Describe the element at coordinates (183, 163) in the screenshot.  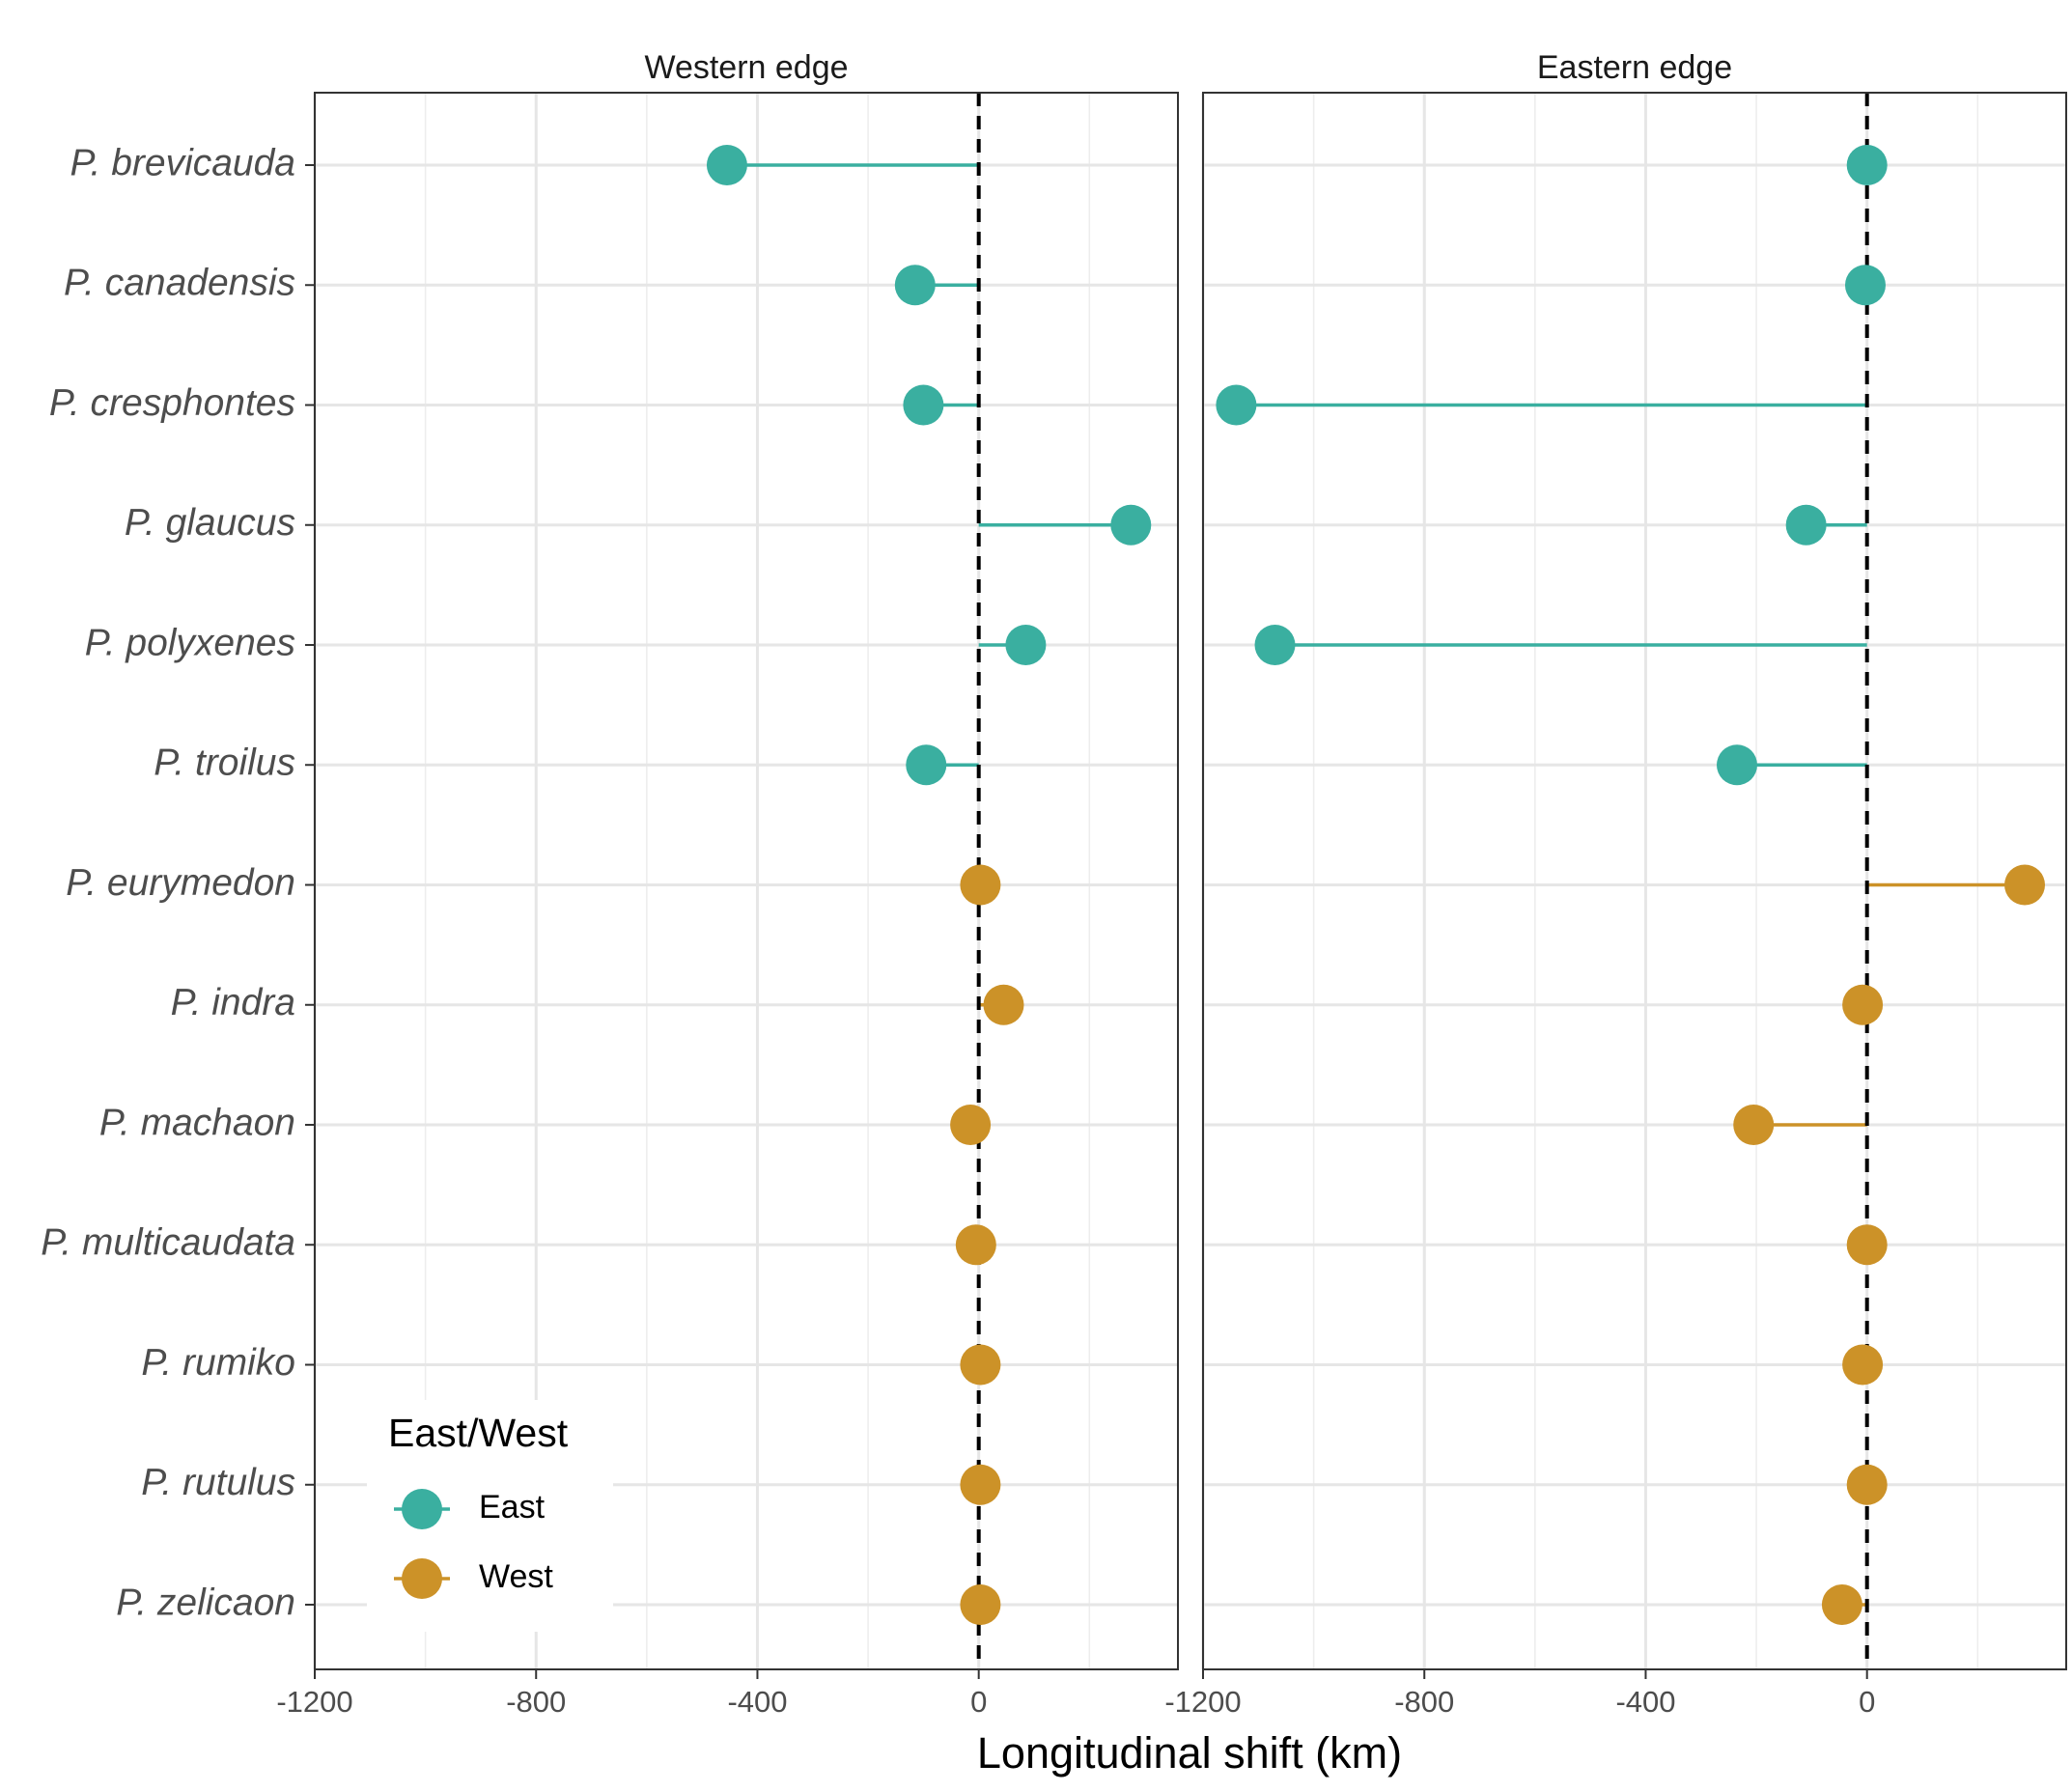
I see `y-tick-label: P. brevicauda` at that location.